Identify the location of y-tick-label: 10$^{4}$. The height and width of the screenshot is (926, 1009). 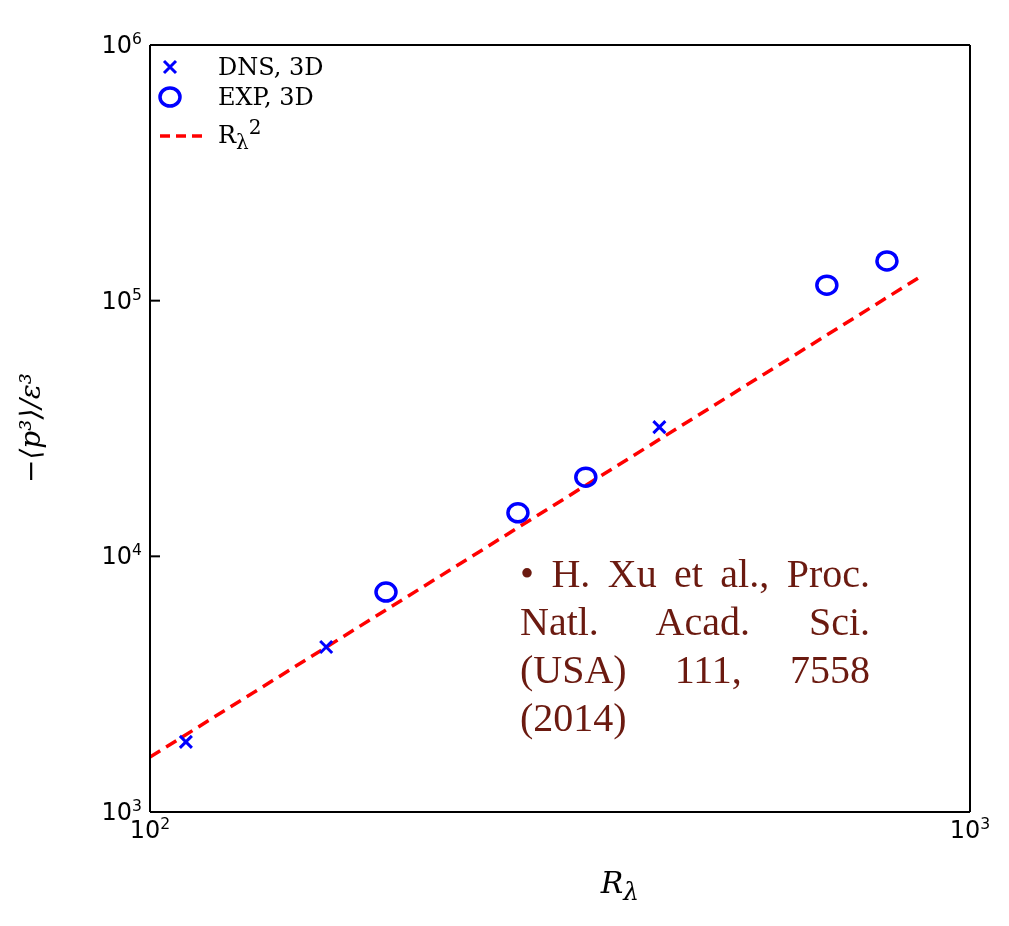
(122, 556).